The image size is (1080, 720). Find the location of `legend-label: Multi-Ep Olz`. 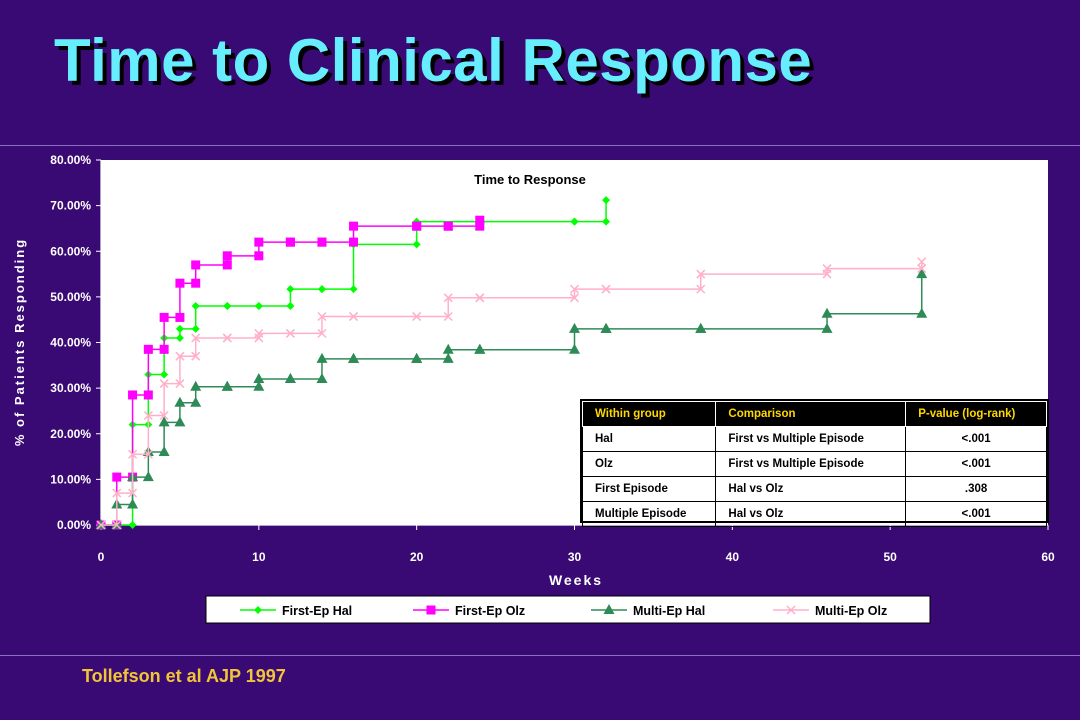

legend-label: Multi-Ep Olz is located at coordinates (851, 611).